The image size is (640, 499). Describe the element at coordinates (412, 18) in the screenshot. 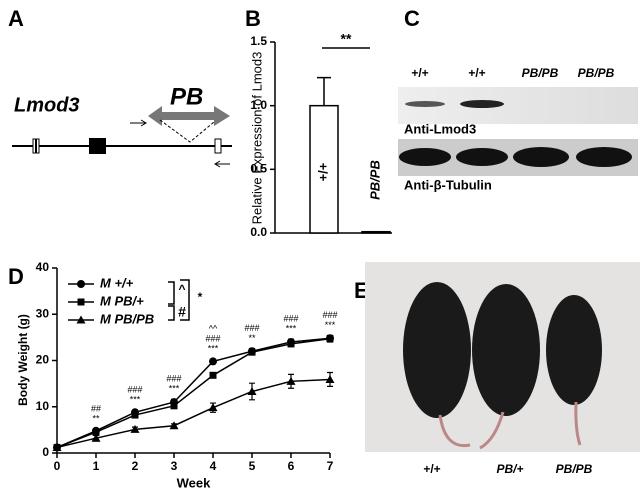

I see `panel-label: C` at that location.